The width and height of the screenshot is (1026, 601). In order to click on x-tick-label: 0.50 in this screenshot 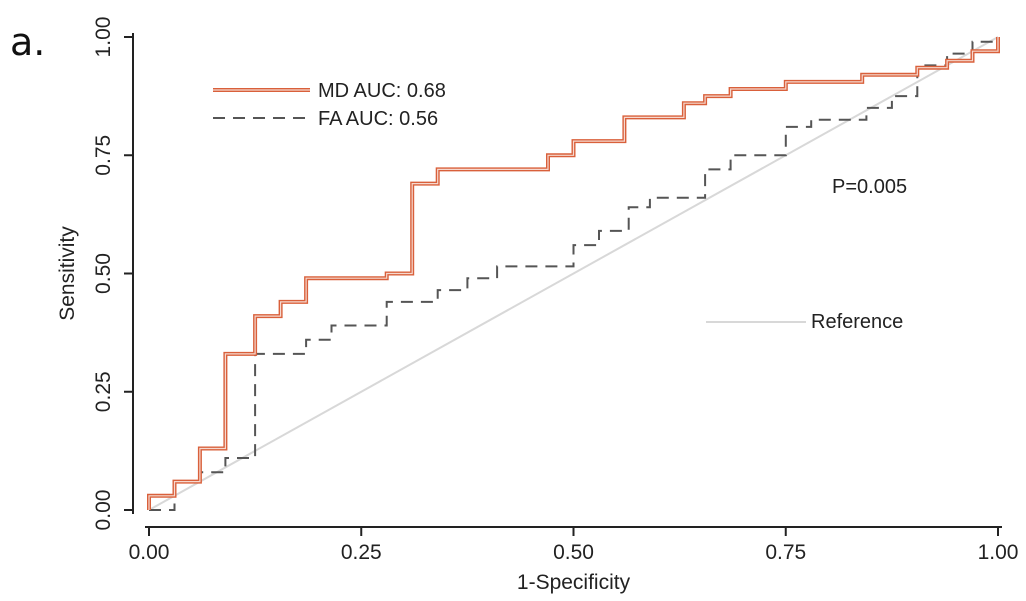, I will do `click(573, 552)`.